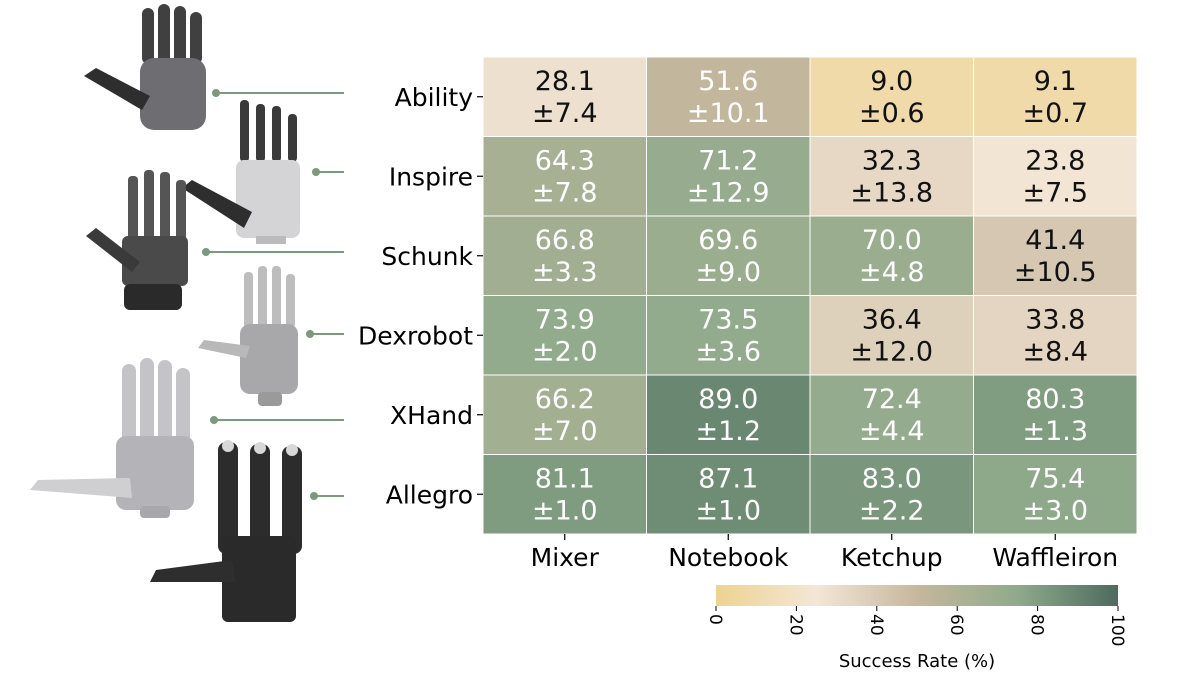 The width and height of the screenshot is (1200, 675). What do you see at coordinates (728, 319) in the screenshot?
I see `cell-value-label: 73.5` at bounding box center [728, 319].